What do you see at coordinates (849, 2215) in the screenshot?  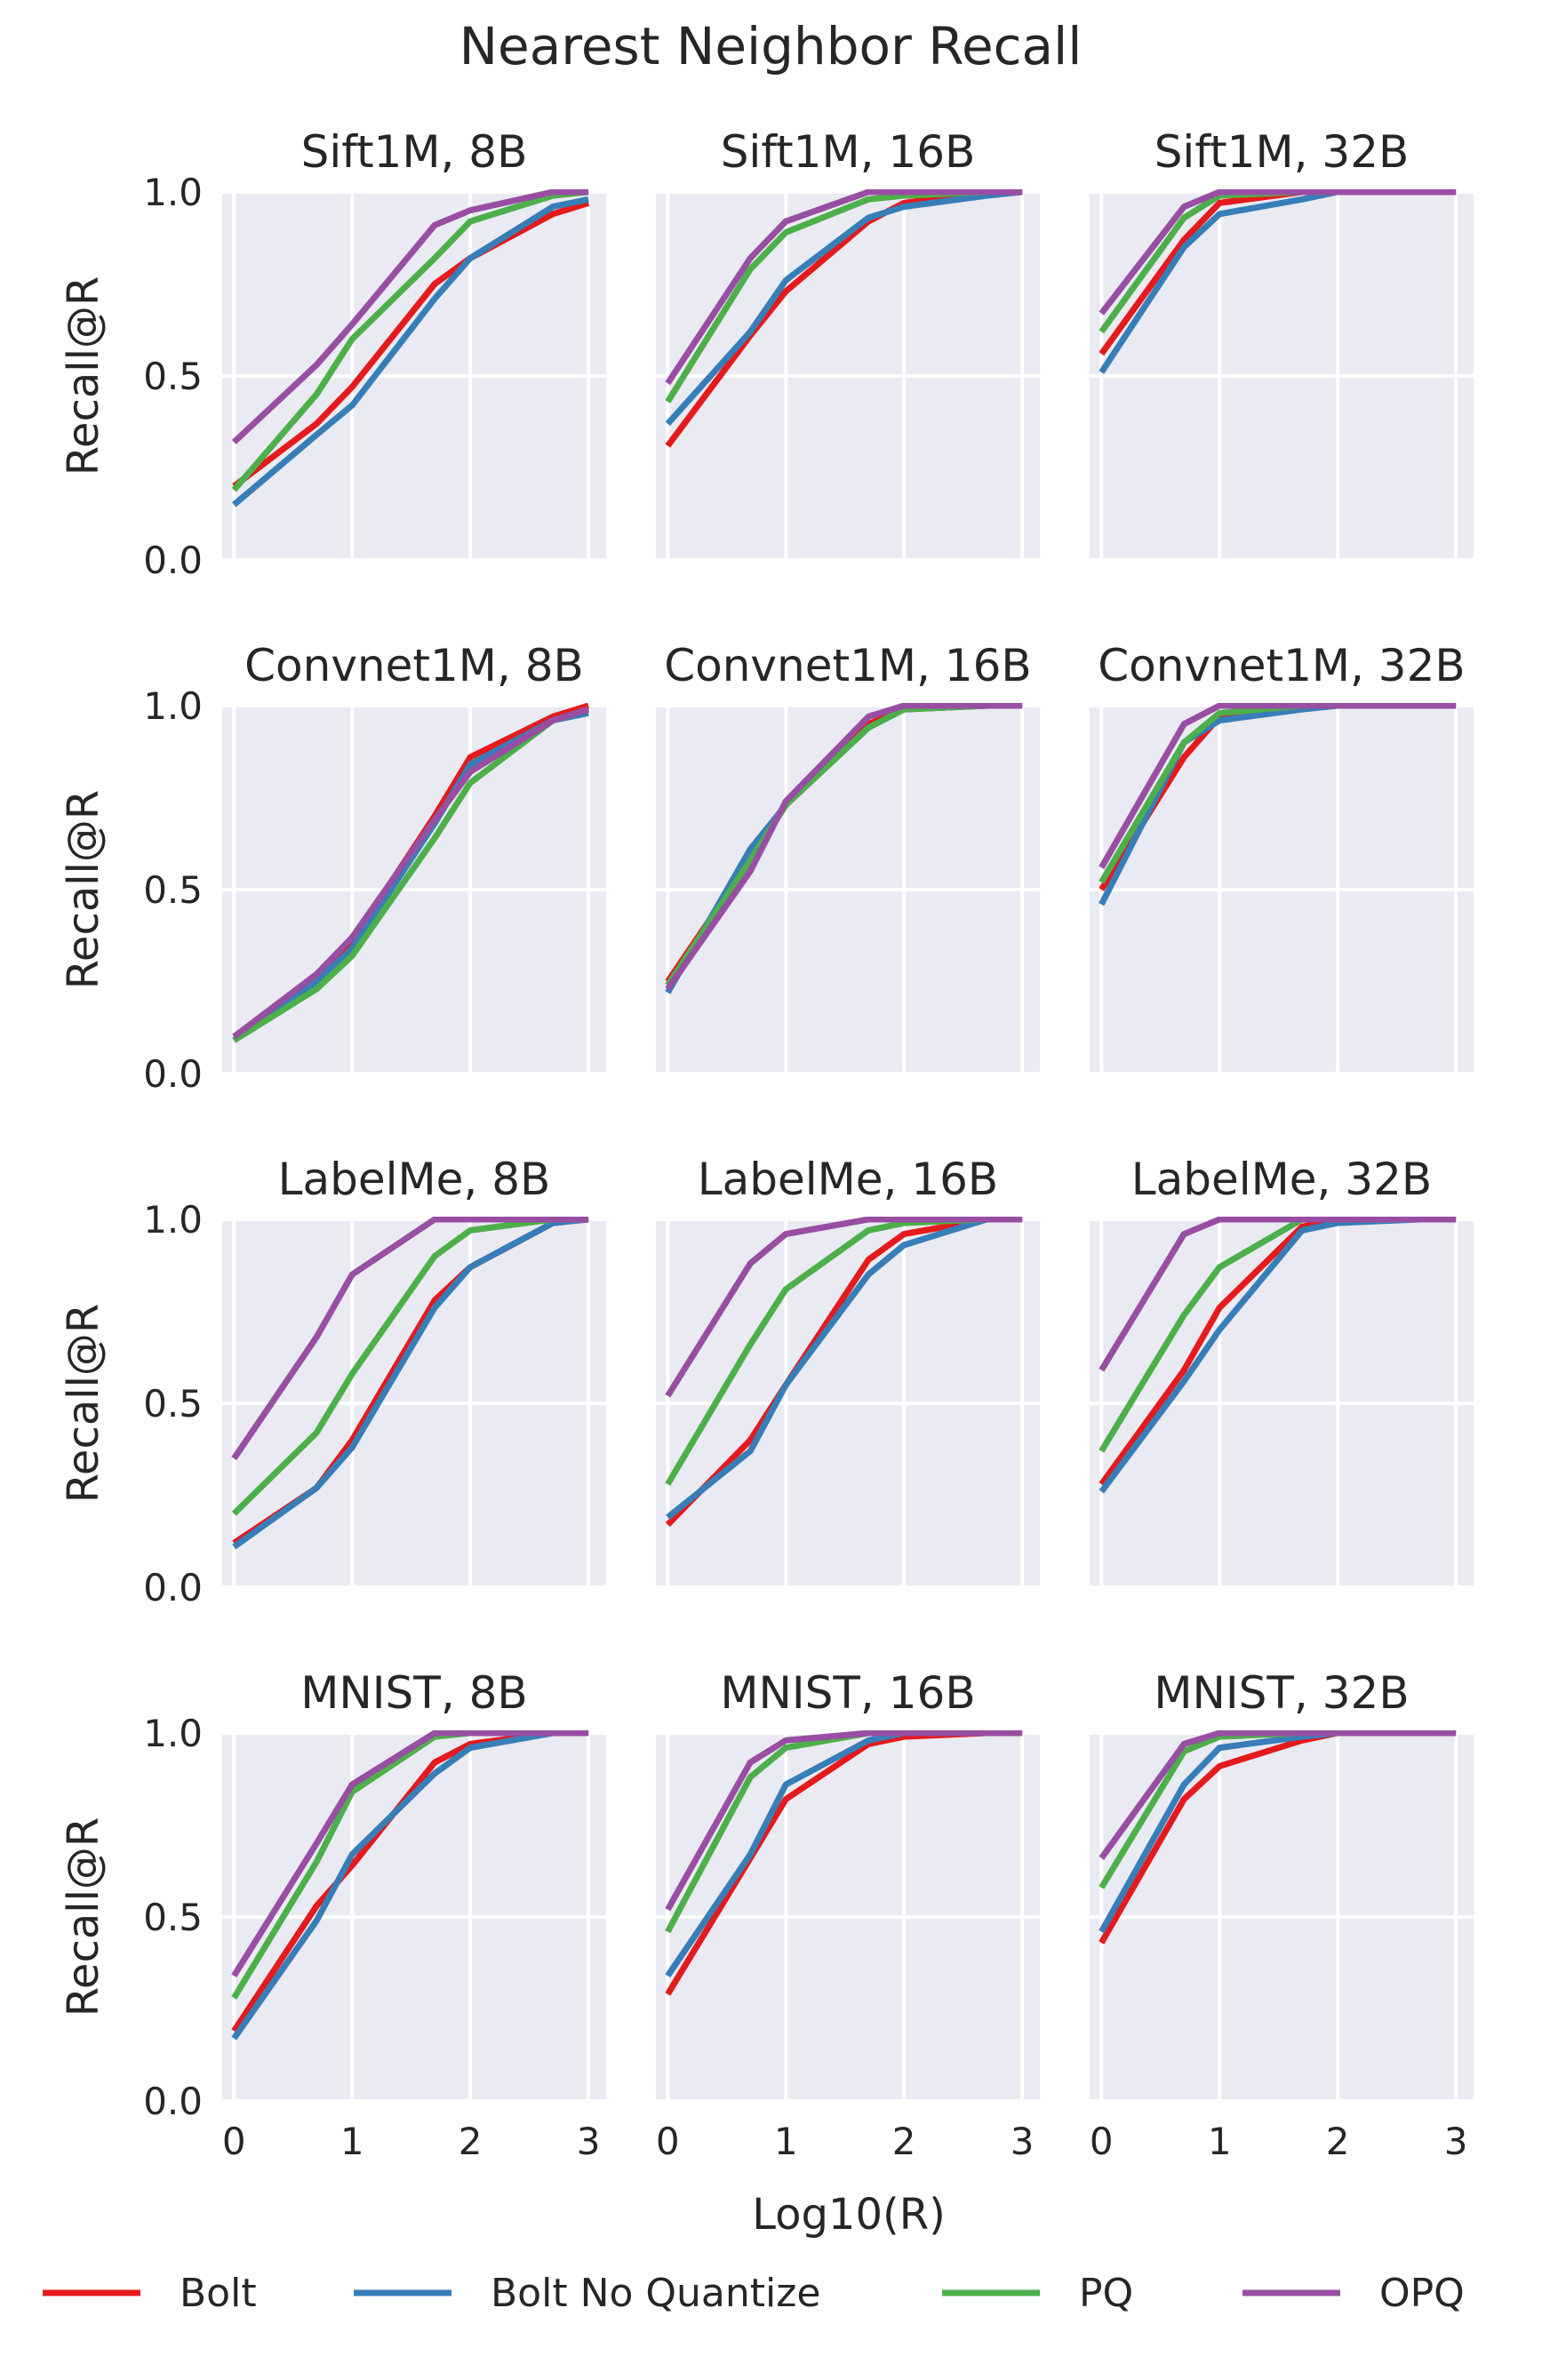 I see `x-axis-label: Log10(R)` at bounding box center [849, 2215].